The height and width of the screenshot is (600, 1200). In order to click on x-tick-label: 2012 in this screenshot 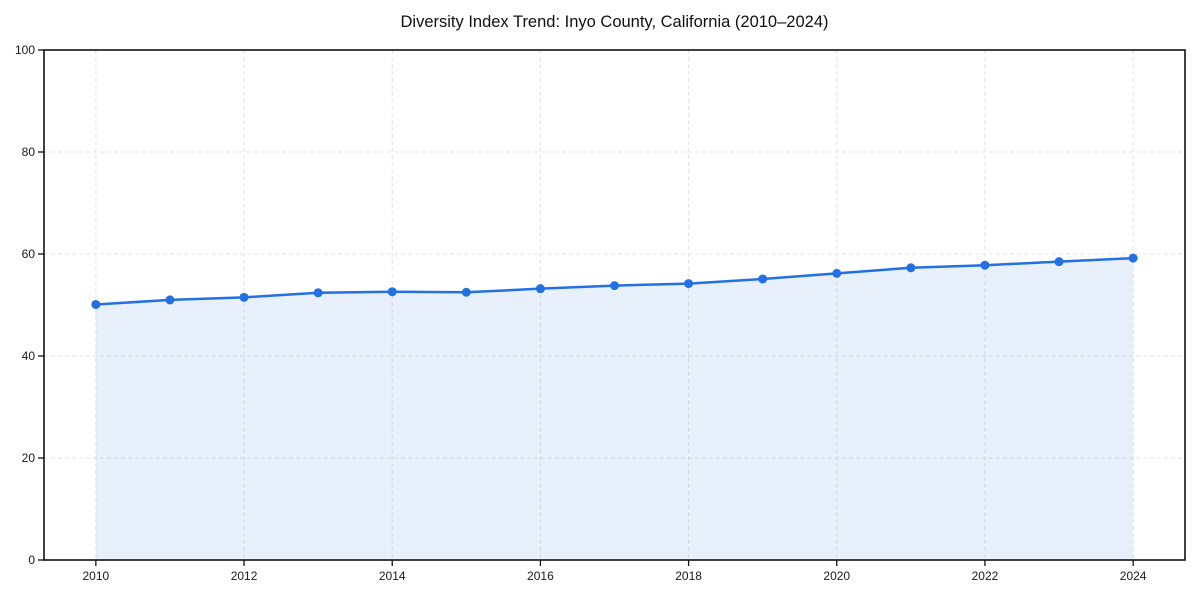, I will do `click(244, 576)`.